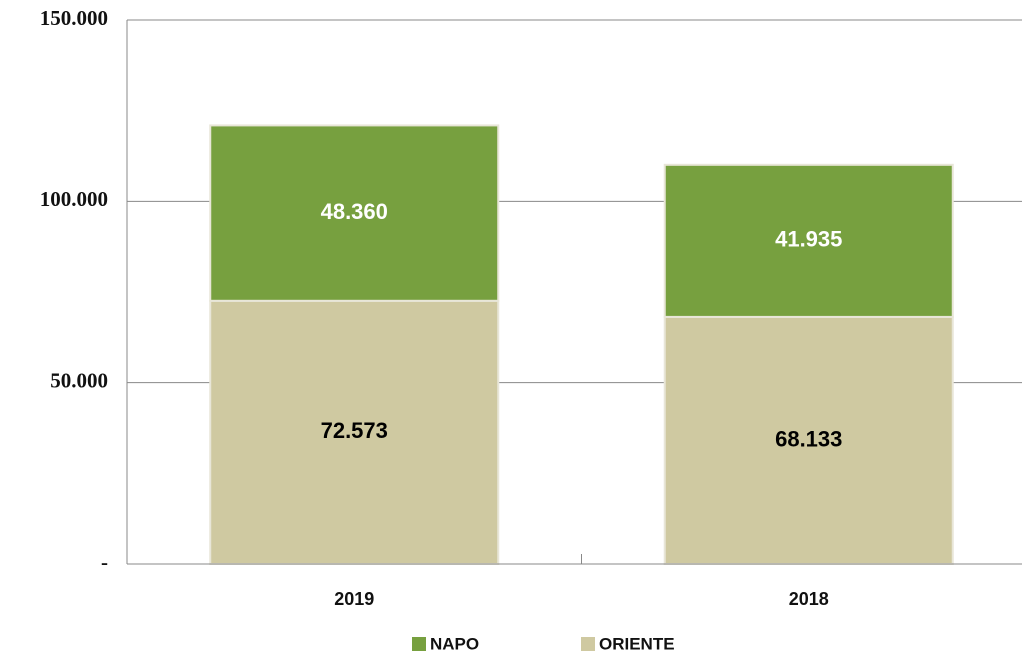 This screenshot has width=1022, height=654. Describe the element at coordinates (74, 18) in the screenshot. I see `y-tick-label: 150.000` at that location.